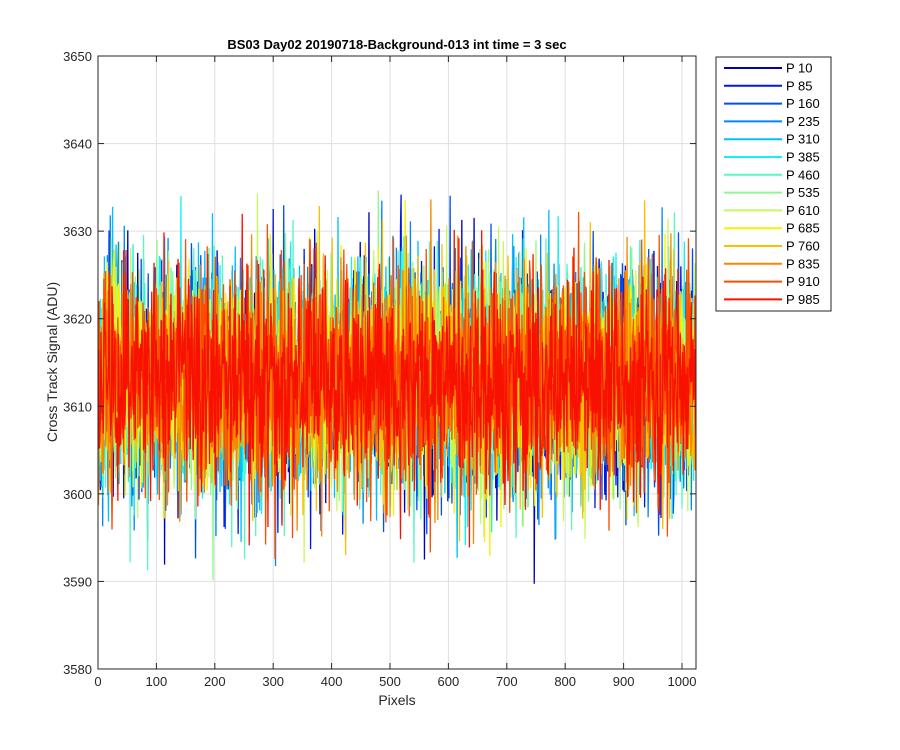 This screenshot has height=750, width=900. I want to click on legend-entry-label: P 610, so click(803, 210).